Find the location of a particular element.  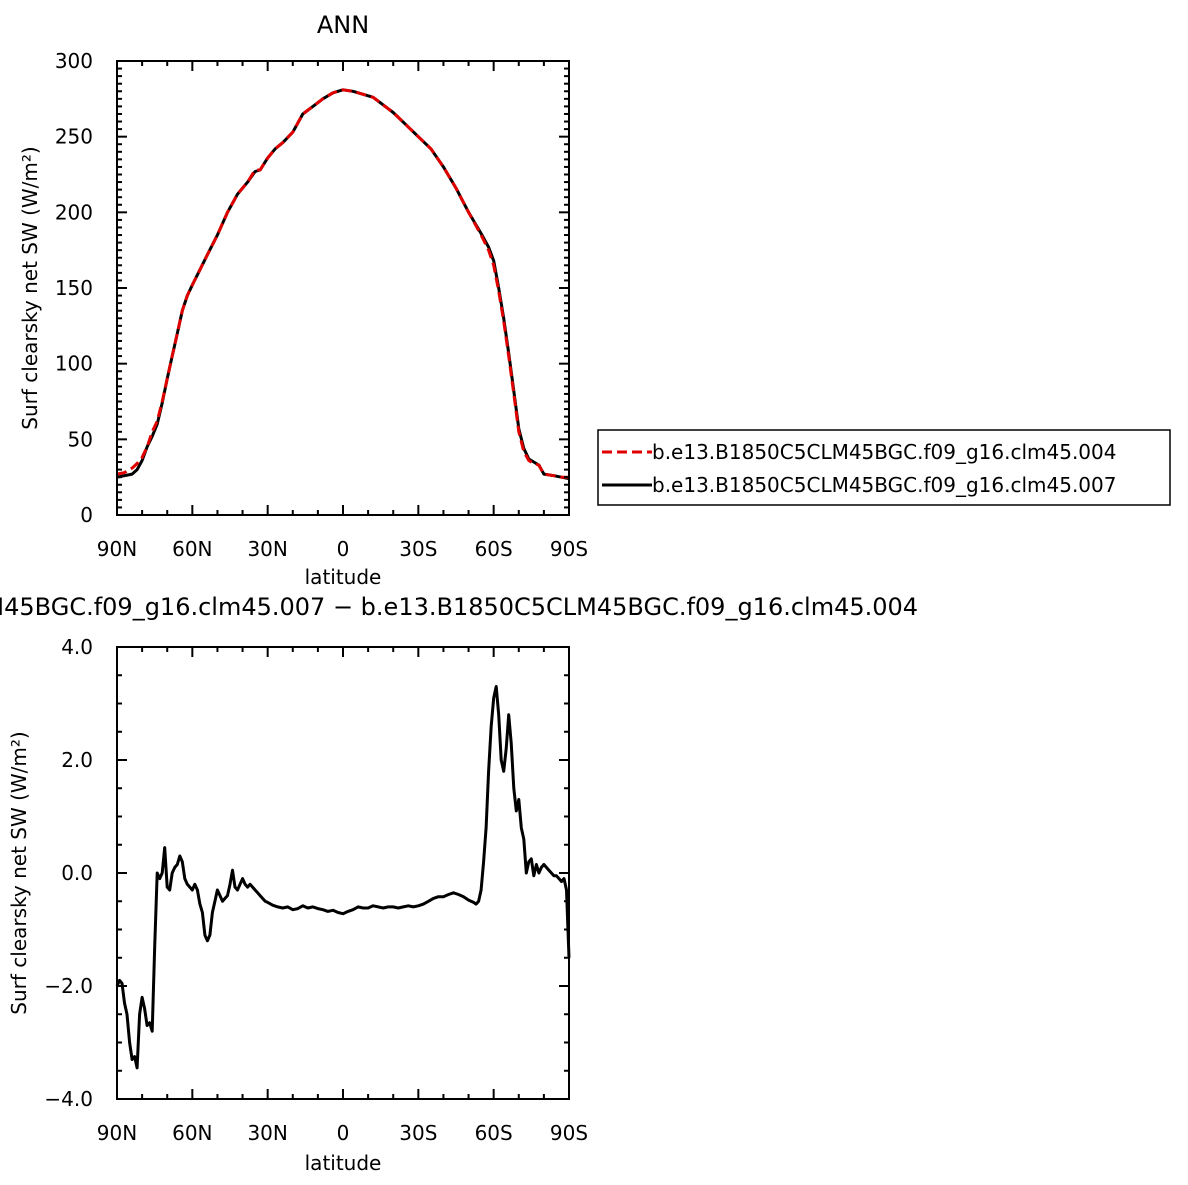

bottom-y-tick-label: −2.0 is located at coordinates (68, 986).